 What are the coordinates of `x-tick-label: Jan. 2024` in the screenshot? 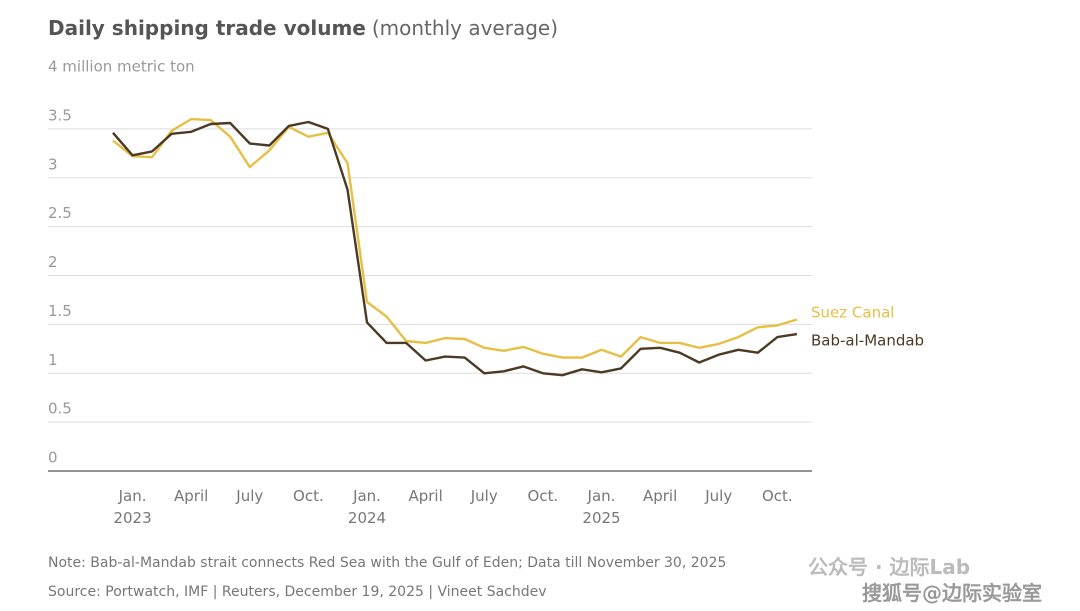 It's located at (367, 507).